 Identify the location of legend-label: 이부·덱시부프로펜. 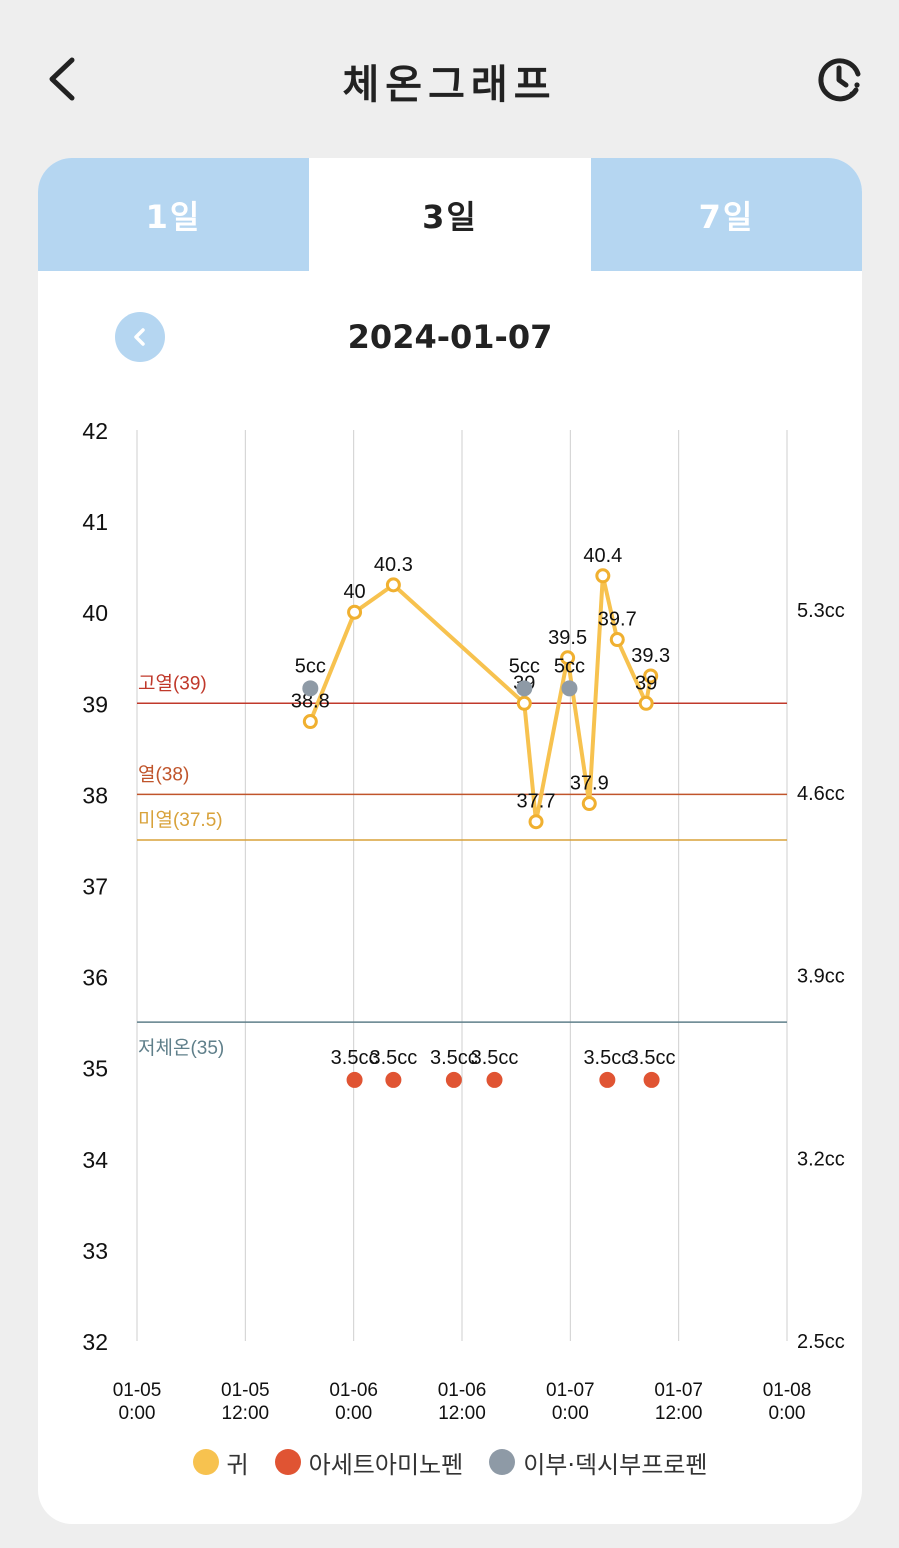
(615, 1464).